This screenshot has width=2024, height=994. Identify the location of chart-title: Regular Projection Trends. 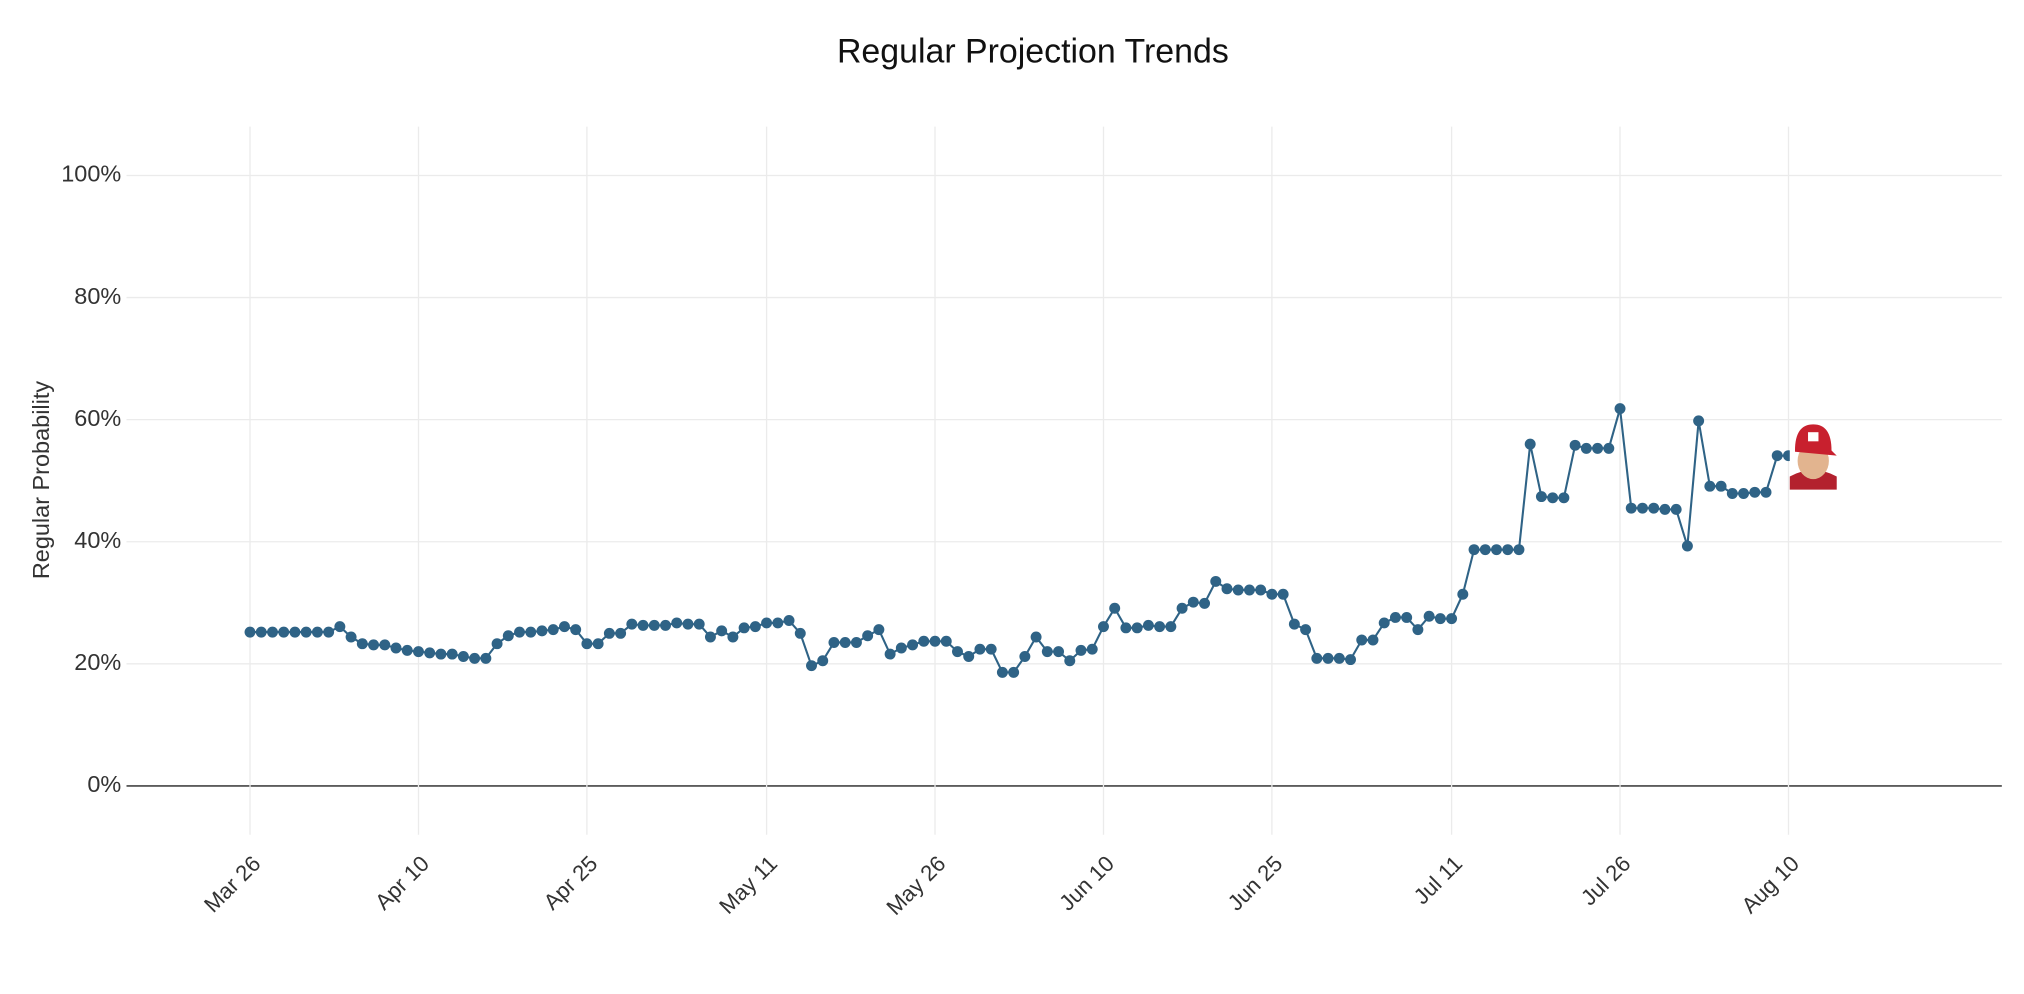
(1033, 52).